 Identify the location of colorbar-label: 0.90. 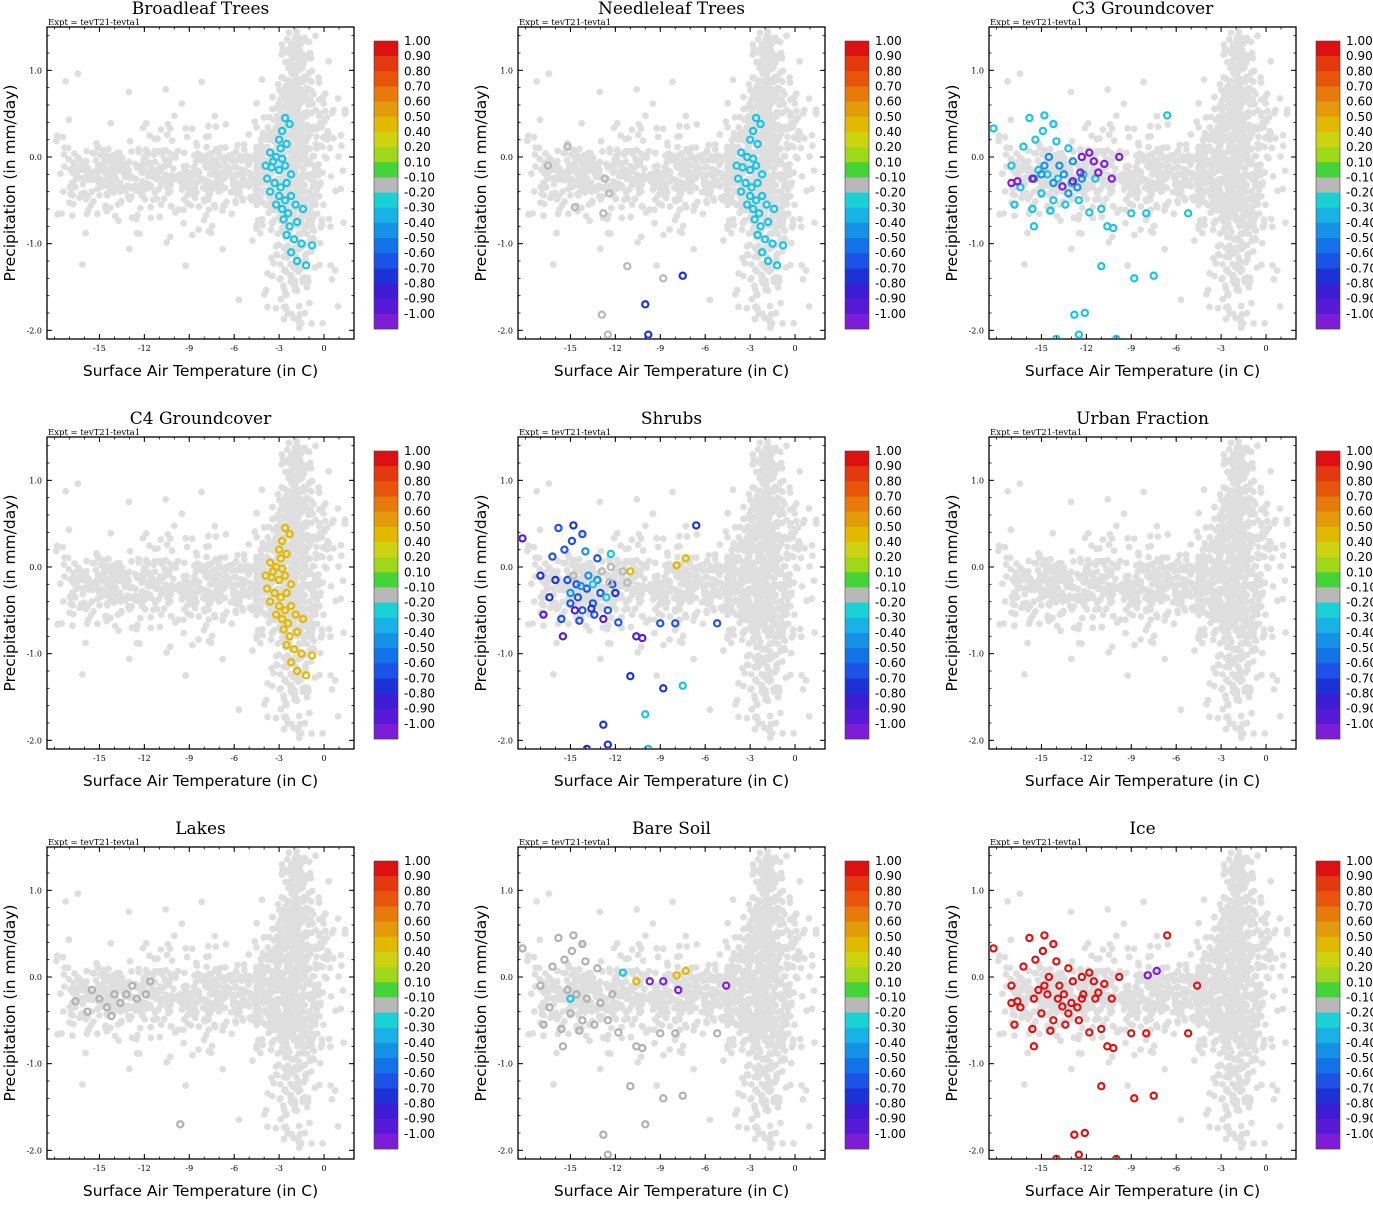
(888, 56).